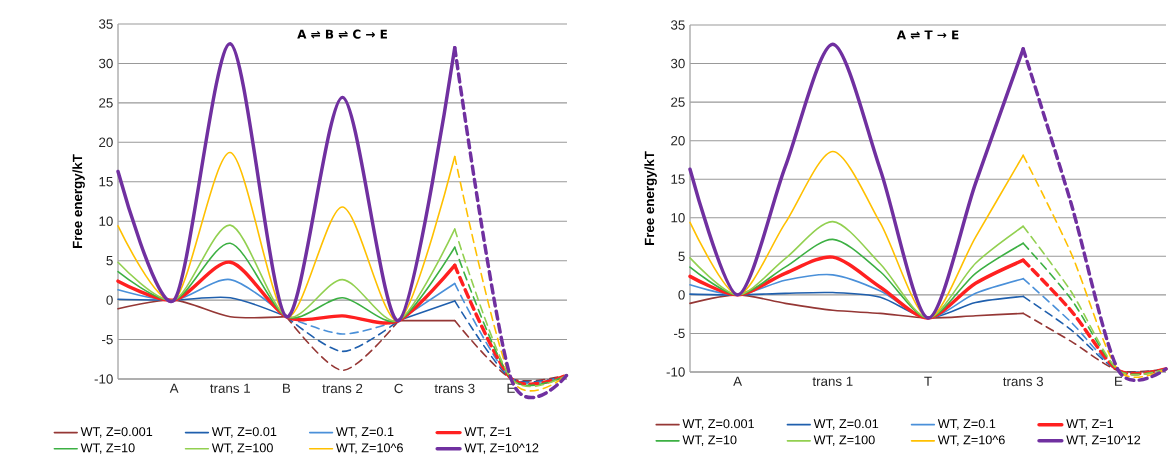 This screenshot has height=467, width=1168. Describe the element at coordinates (928, 381) in the screenshot. I see `x-tick-label: T` at that location.